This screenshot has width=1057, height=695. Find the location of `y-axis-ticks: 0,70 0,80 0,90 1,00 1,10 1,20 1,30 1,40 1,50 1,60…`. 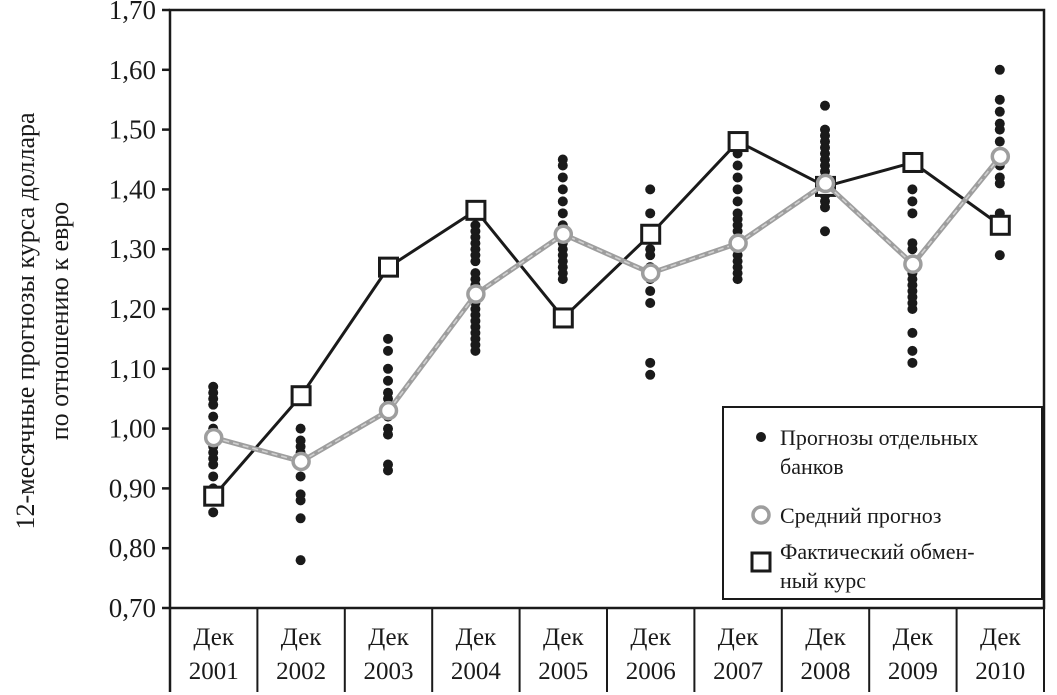

y-axis-ticks: 0,70 0,80 0,90 1,00 1,10 1,20 1,30 1,40 1,50 1,60… is located at coordinates (139, 311).